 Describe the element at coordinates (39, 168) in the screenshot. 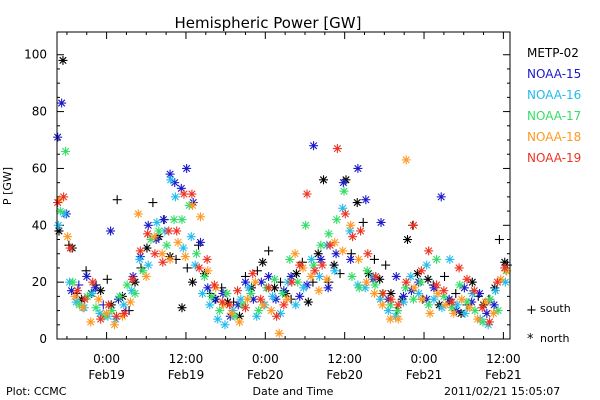

I see `y-tick-label: 60` at that location.